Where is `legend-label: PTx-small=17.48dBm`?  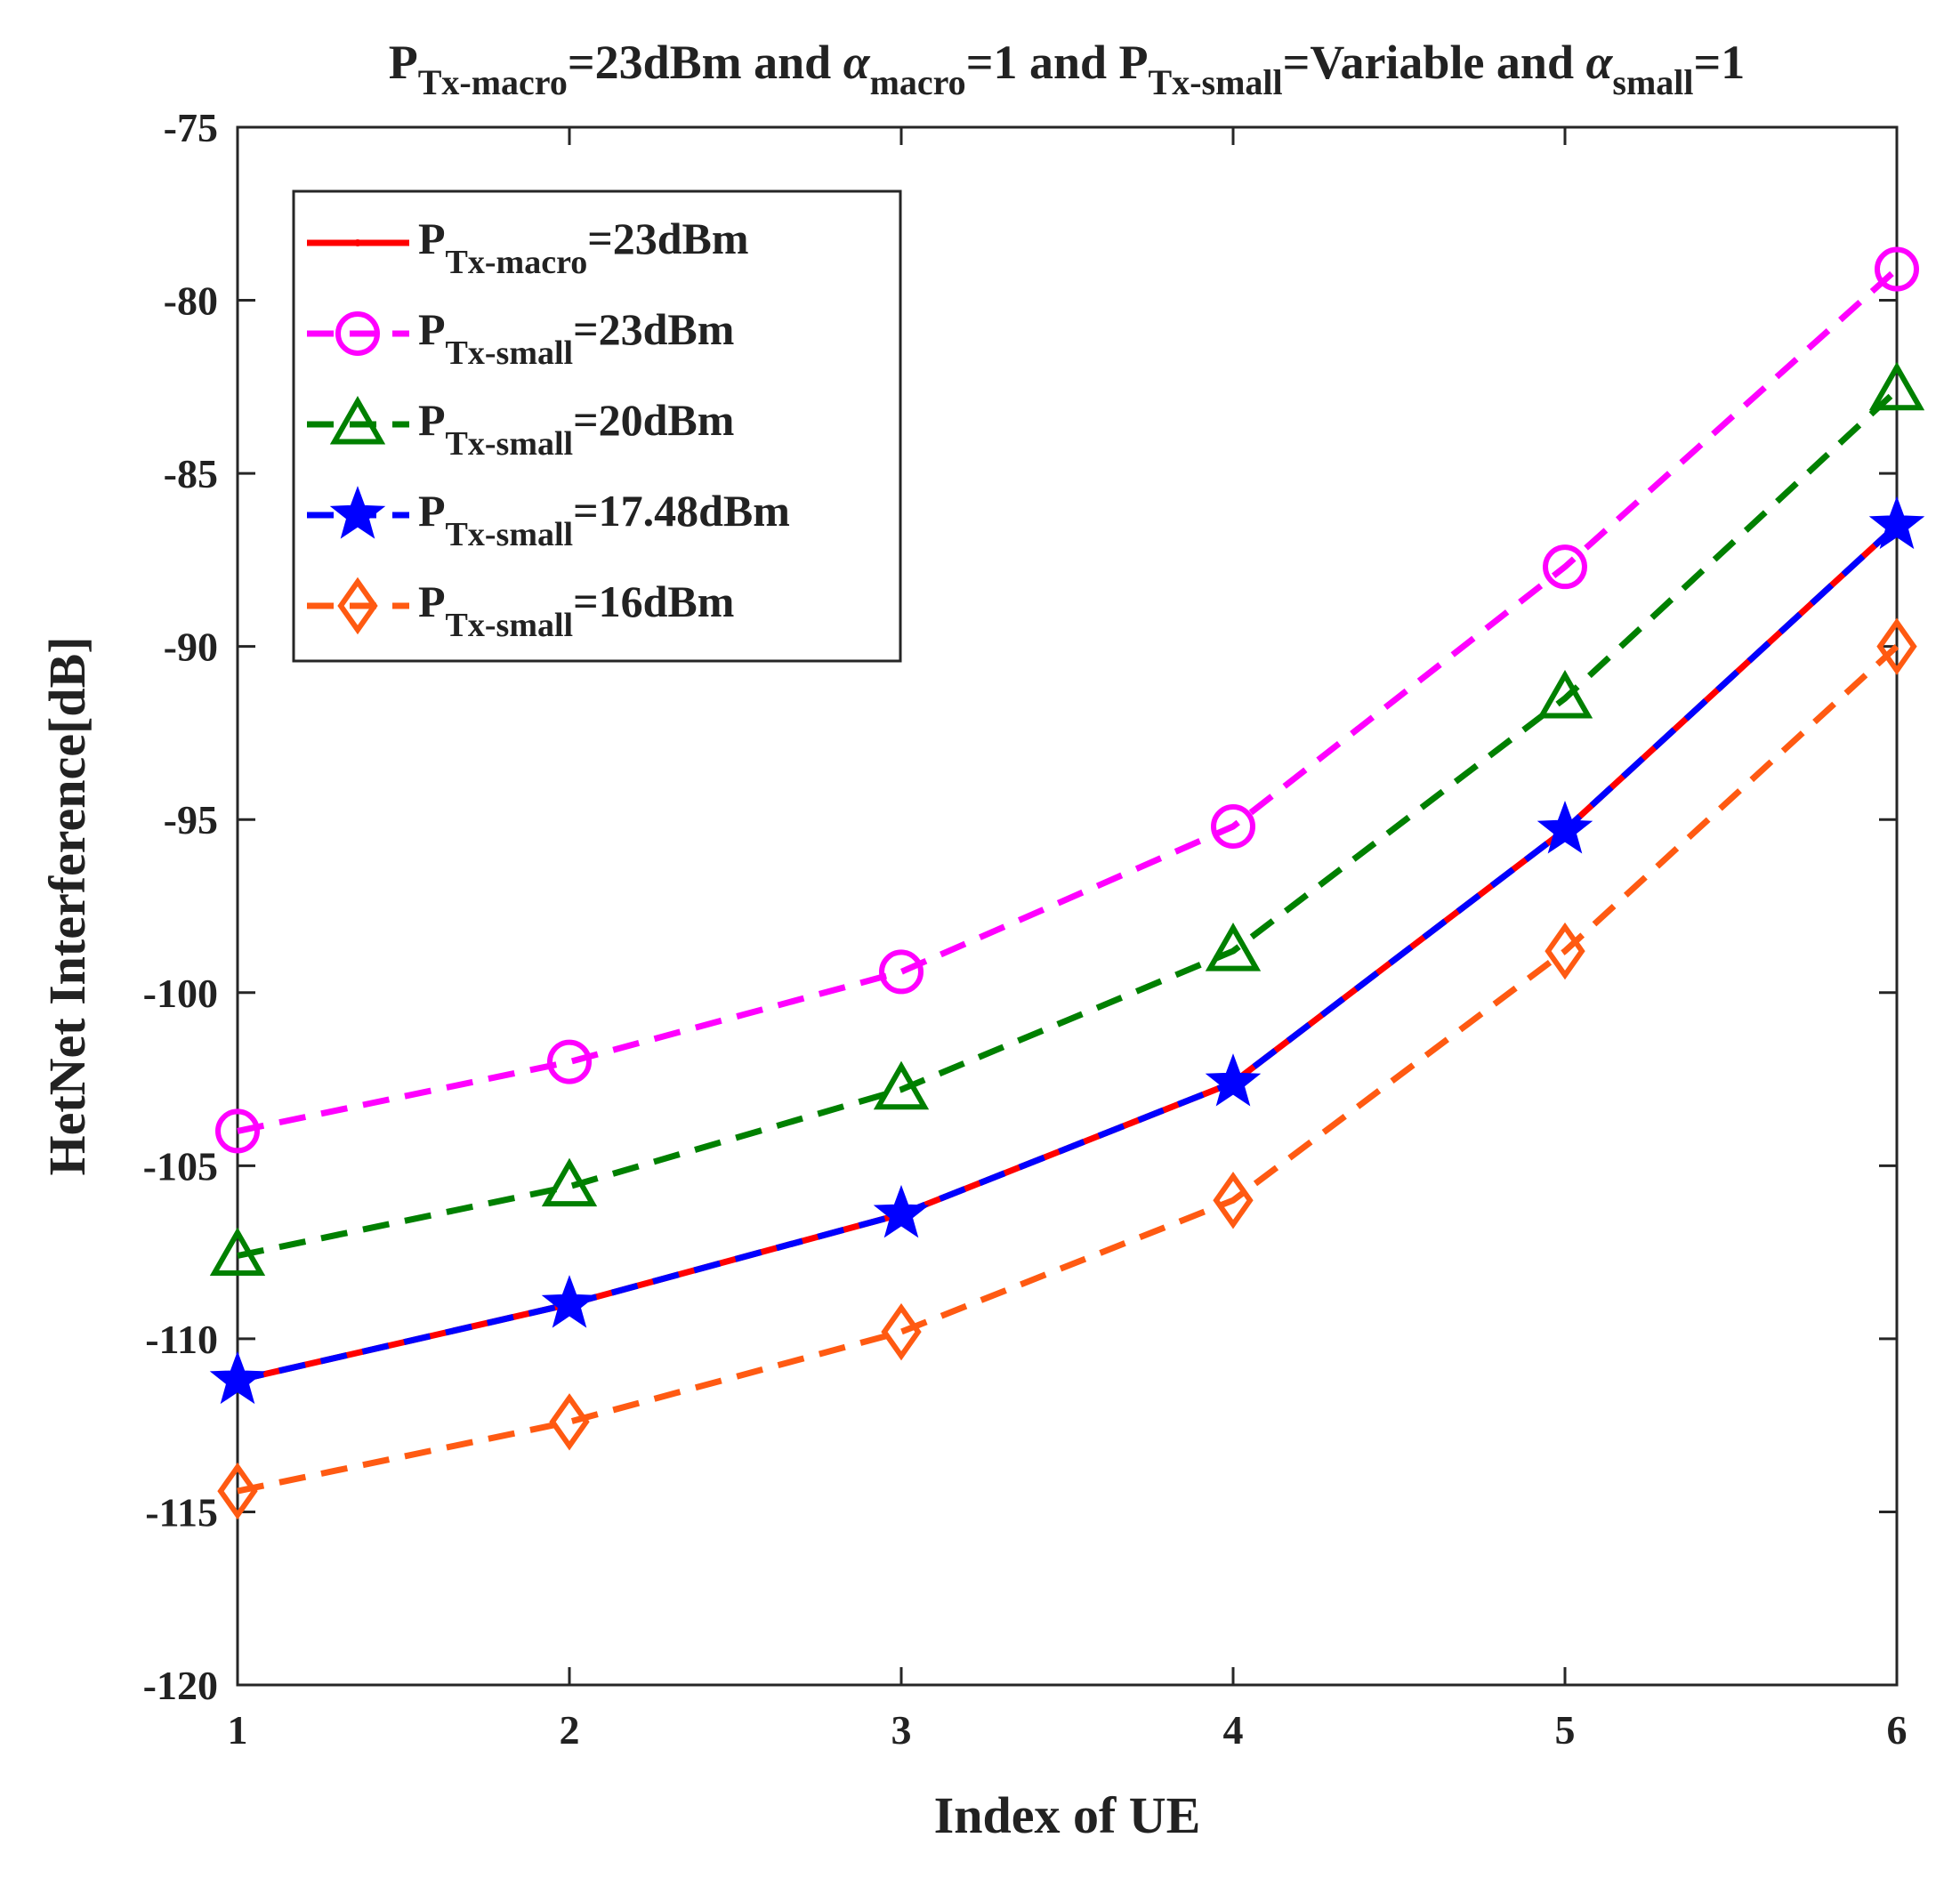 legend-label: PTx-small=17.48dBm is located at coordinates (604, 519).